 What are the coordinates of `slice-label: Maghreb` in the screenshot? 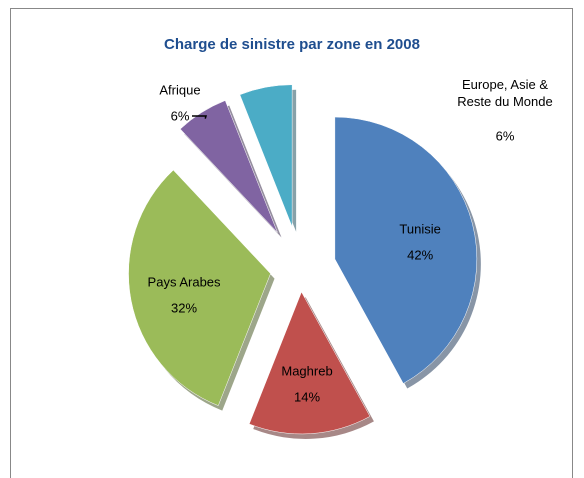 It's located at (307, 371).